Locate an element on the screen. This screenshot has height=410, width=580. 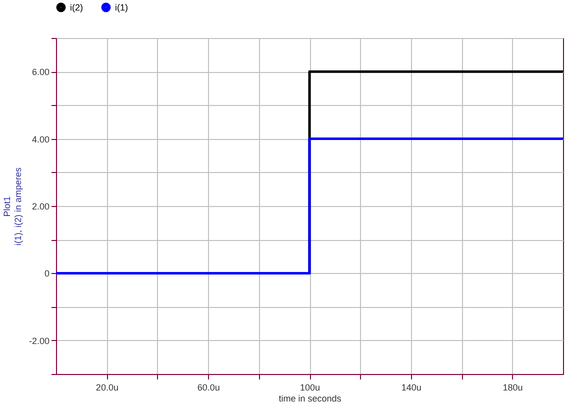
y-tick-label: 4.00 is located at coordinates (41, 139).